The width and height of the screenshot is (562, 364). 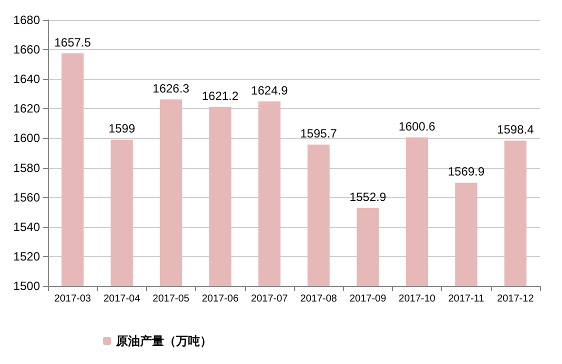 What do you see at coordinates (163, 341) in the screenshot?
I see `legend-label: 原油产量（万吨）` at bounding box center [163, 341].